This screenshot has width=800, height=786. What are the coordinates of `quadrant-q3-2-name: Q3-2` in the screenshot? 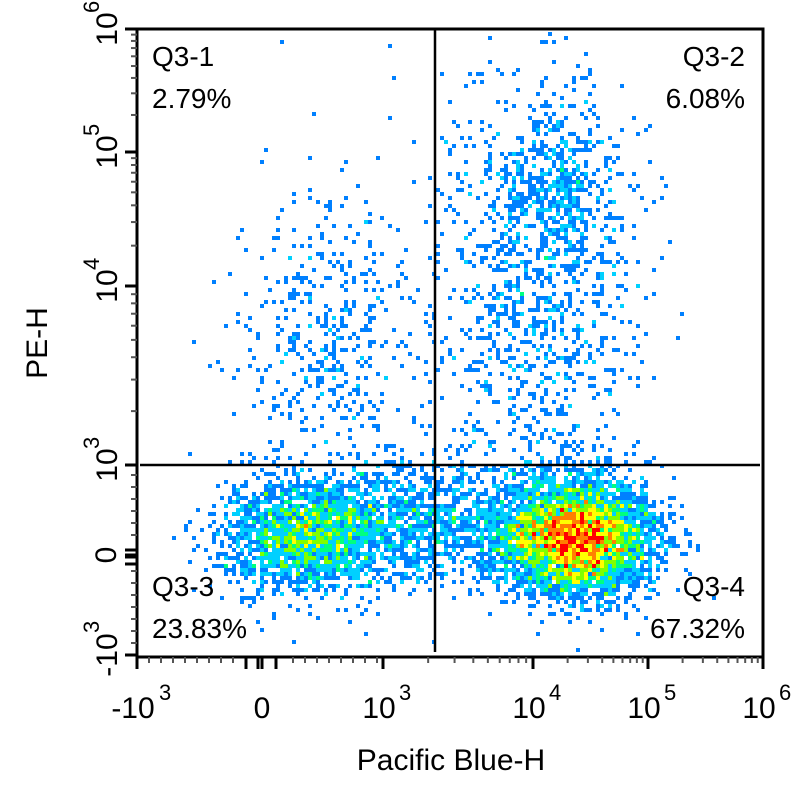 It's located at (714, 56).